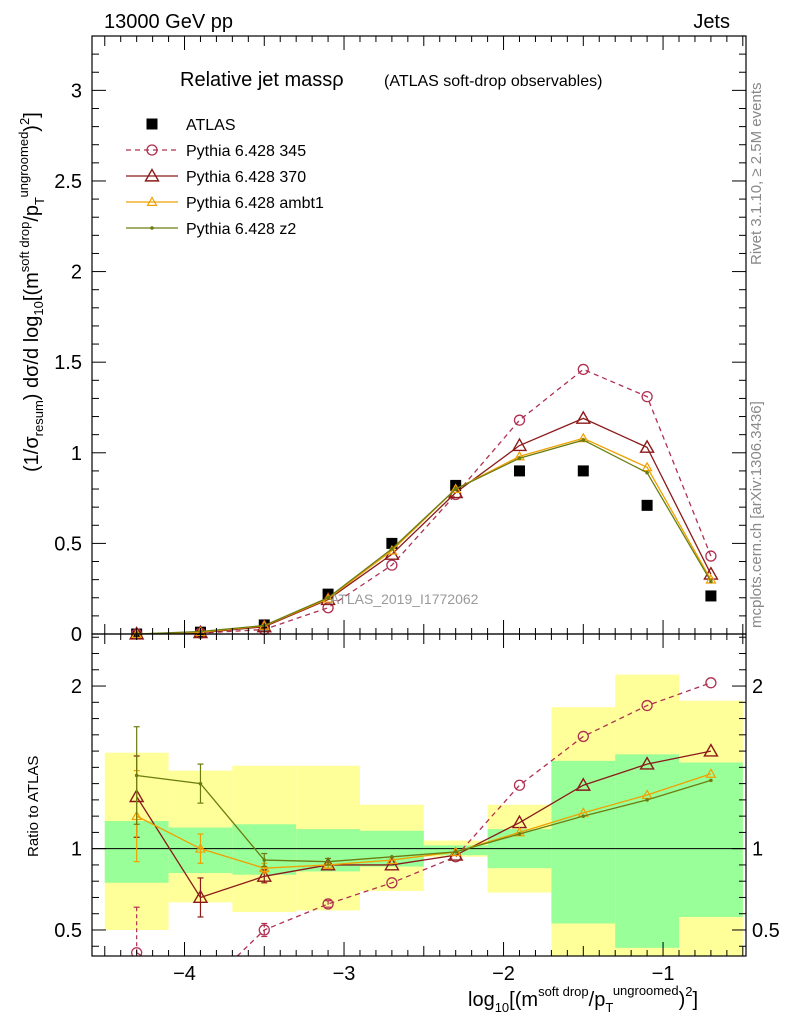 The image size is (786, 1024). Describe the element at coordinates (76, 273) in the screenshot. I see `main-ytick-label-4: 2` at that location.